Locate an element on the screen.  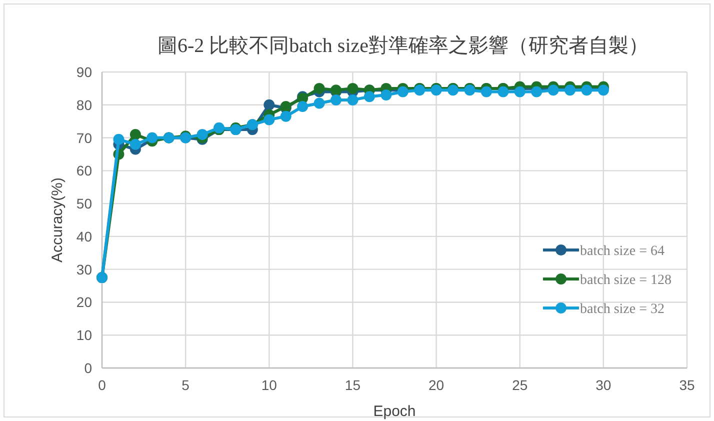
y-tick-label: 40 is located at coordinates (84, 236).